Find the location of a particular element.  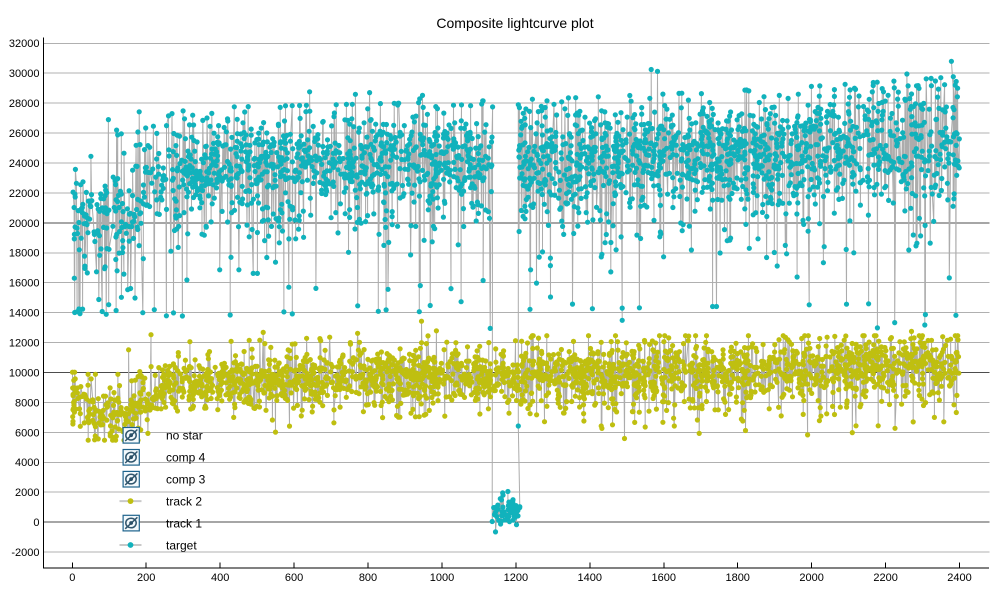

svg-text: 14000 is located at coordinates (24, 314).